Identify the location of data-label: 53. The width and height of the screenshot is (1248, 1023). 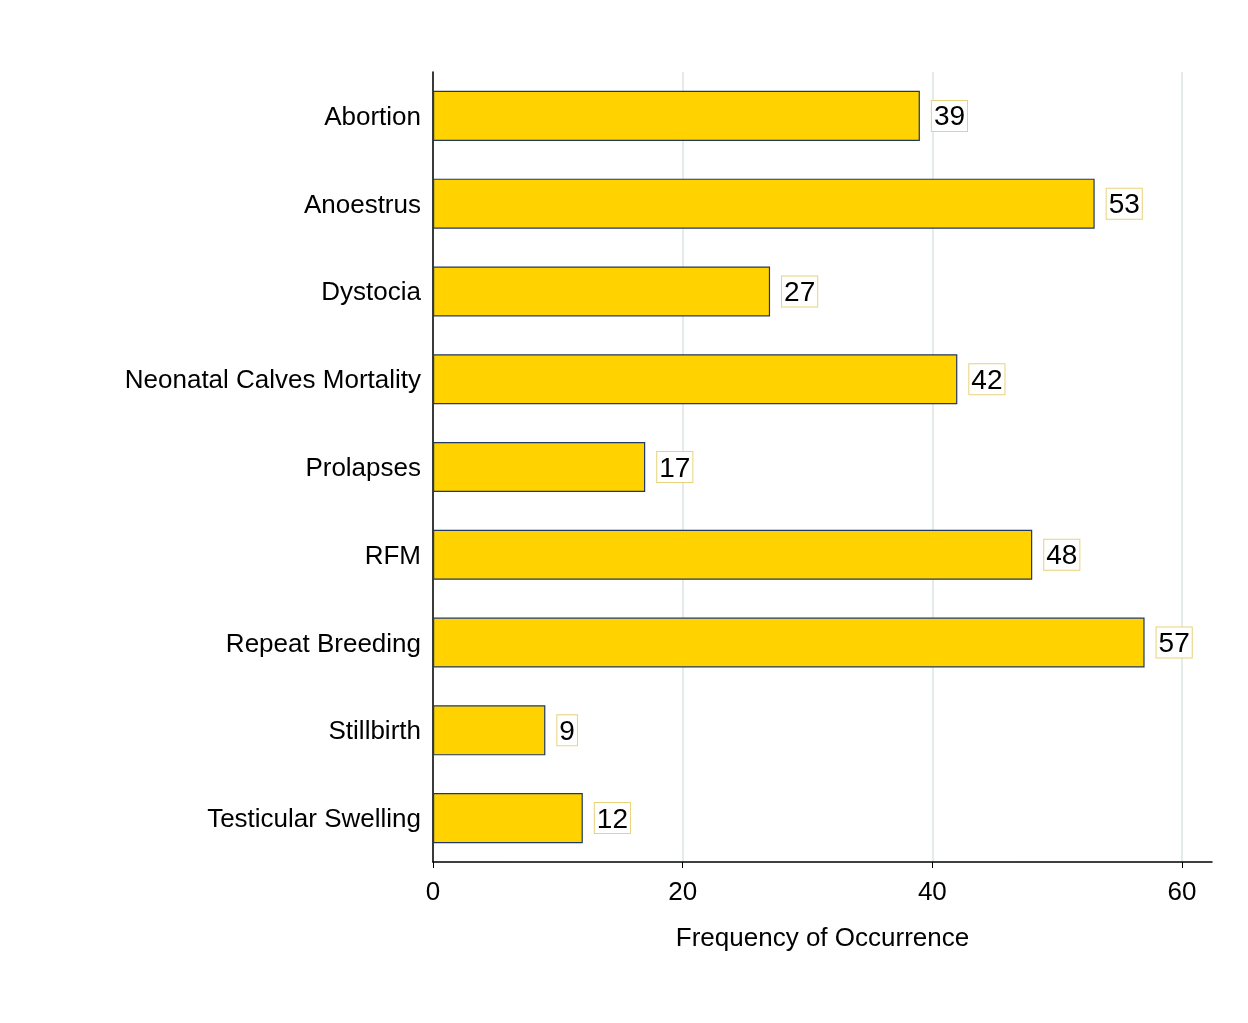
(1124, 204).